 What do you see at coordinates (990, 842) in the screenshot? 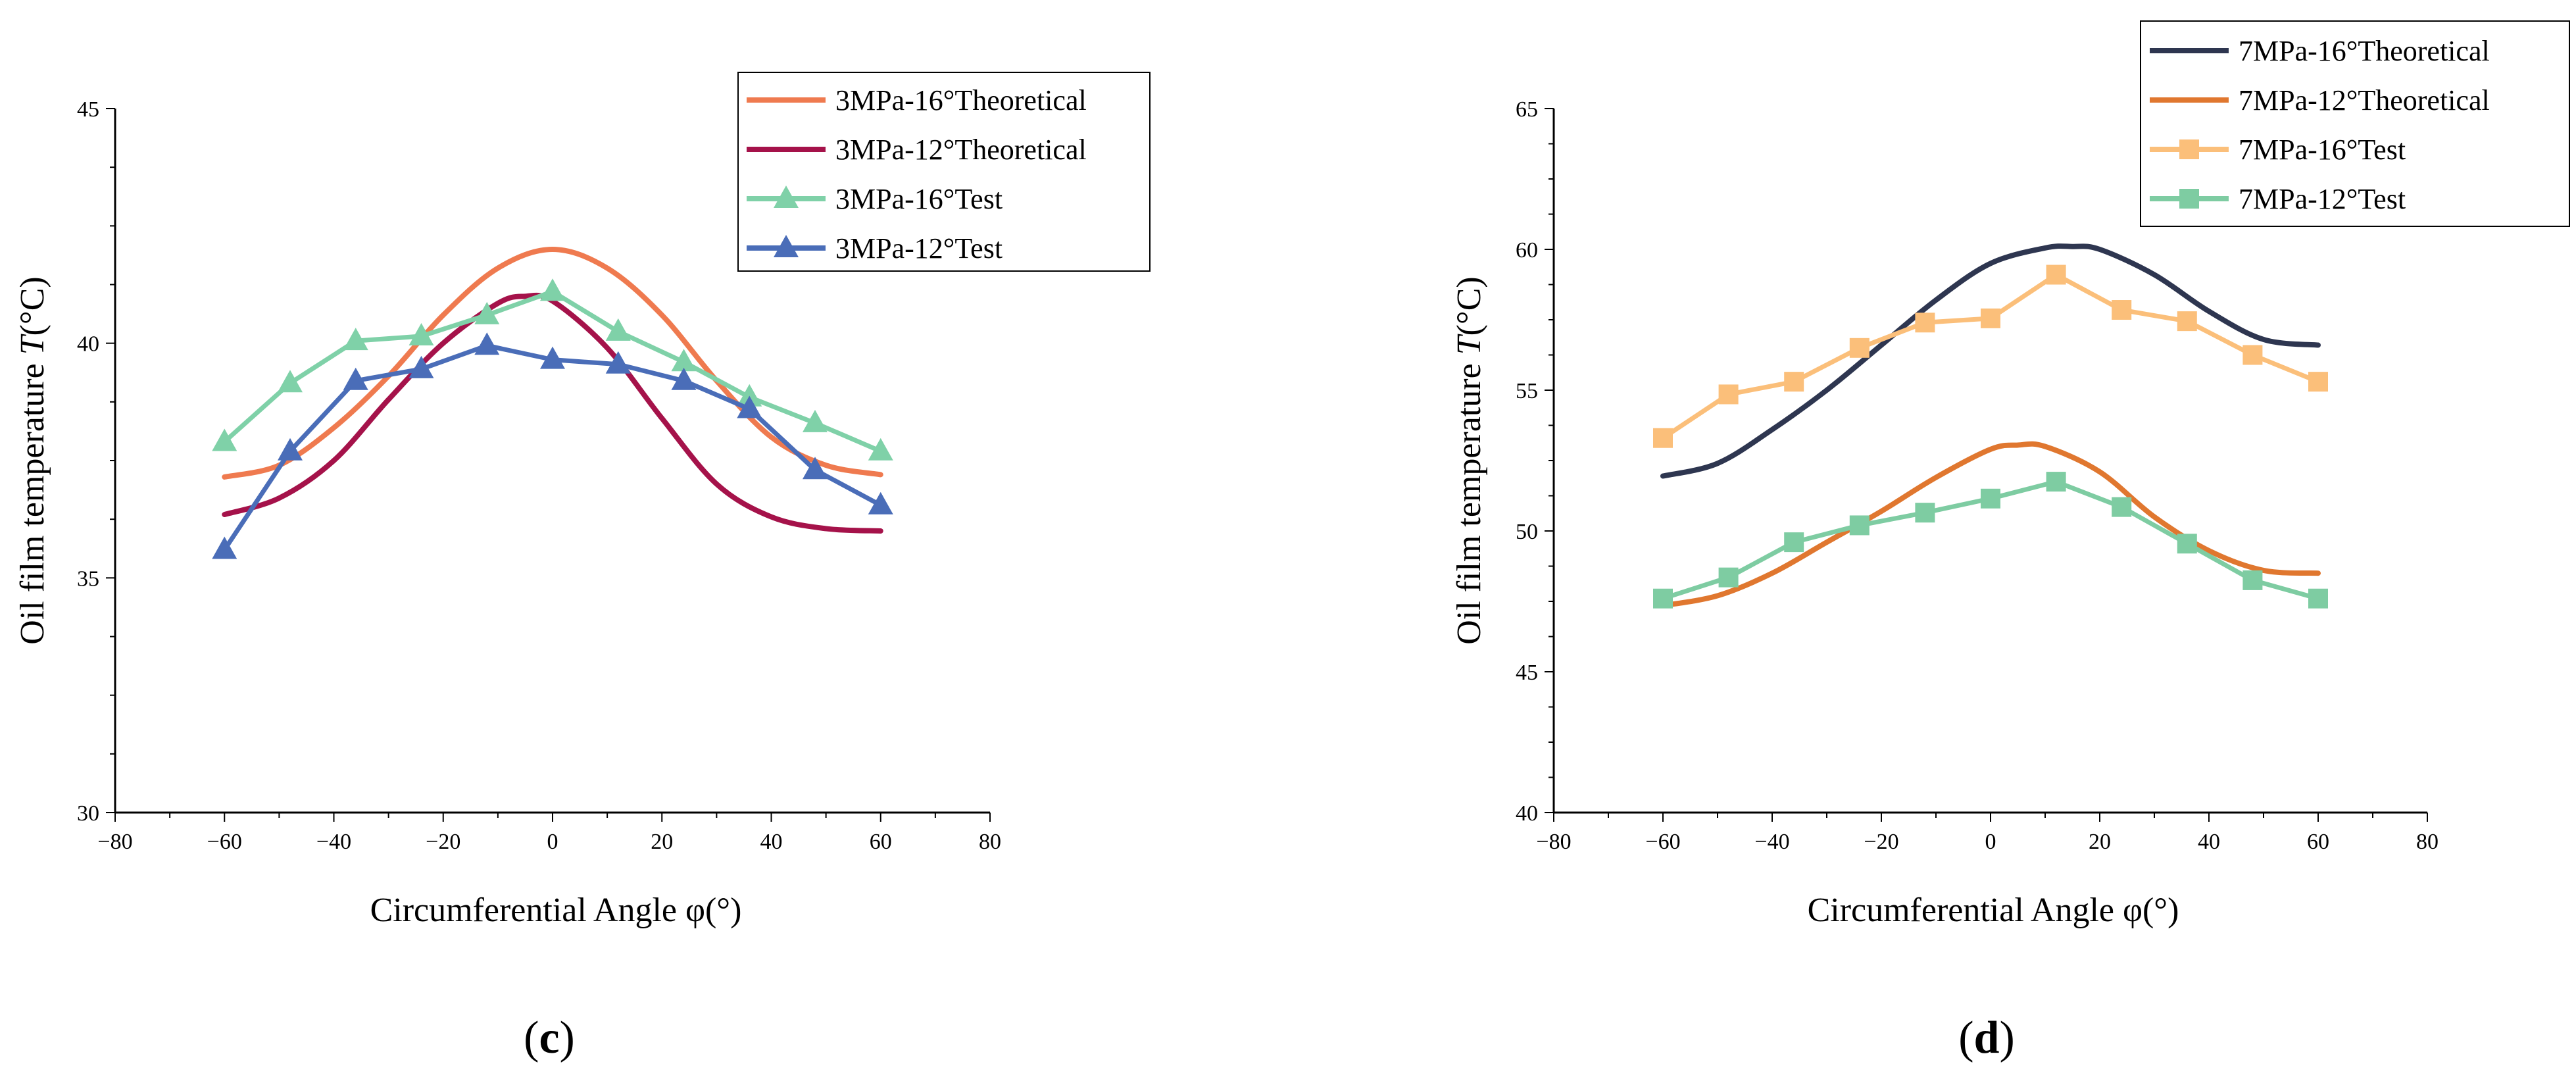
I see `chart-c-x-tick-label: 80` at bounding box center [990, 842].